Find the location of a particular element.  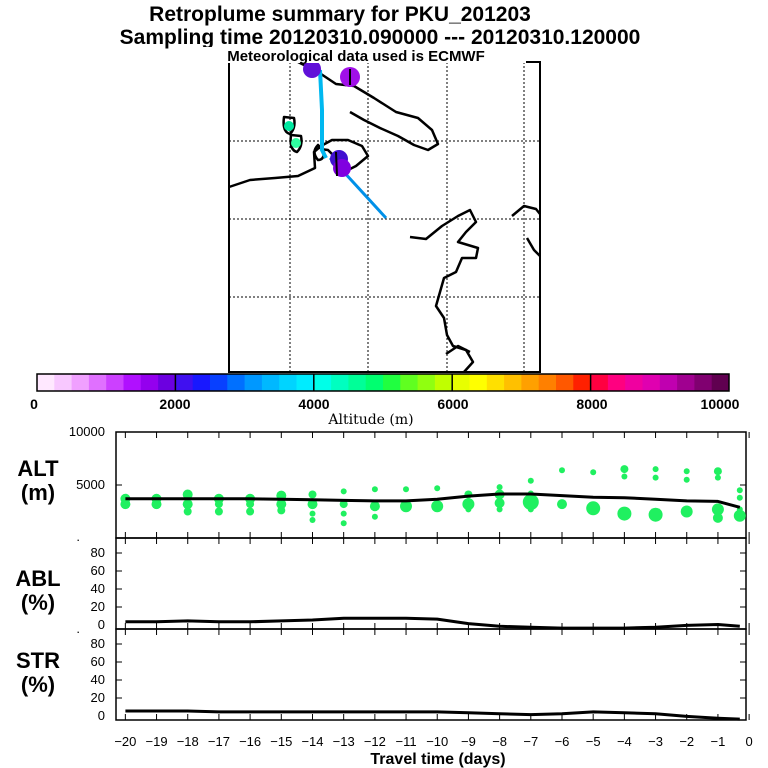

alt-panel-frame is located at coordinates (431, 485).